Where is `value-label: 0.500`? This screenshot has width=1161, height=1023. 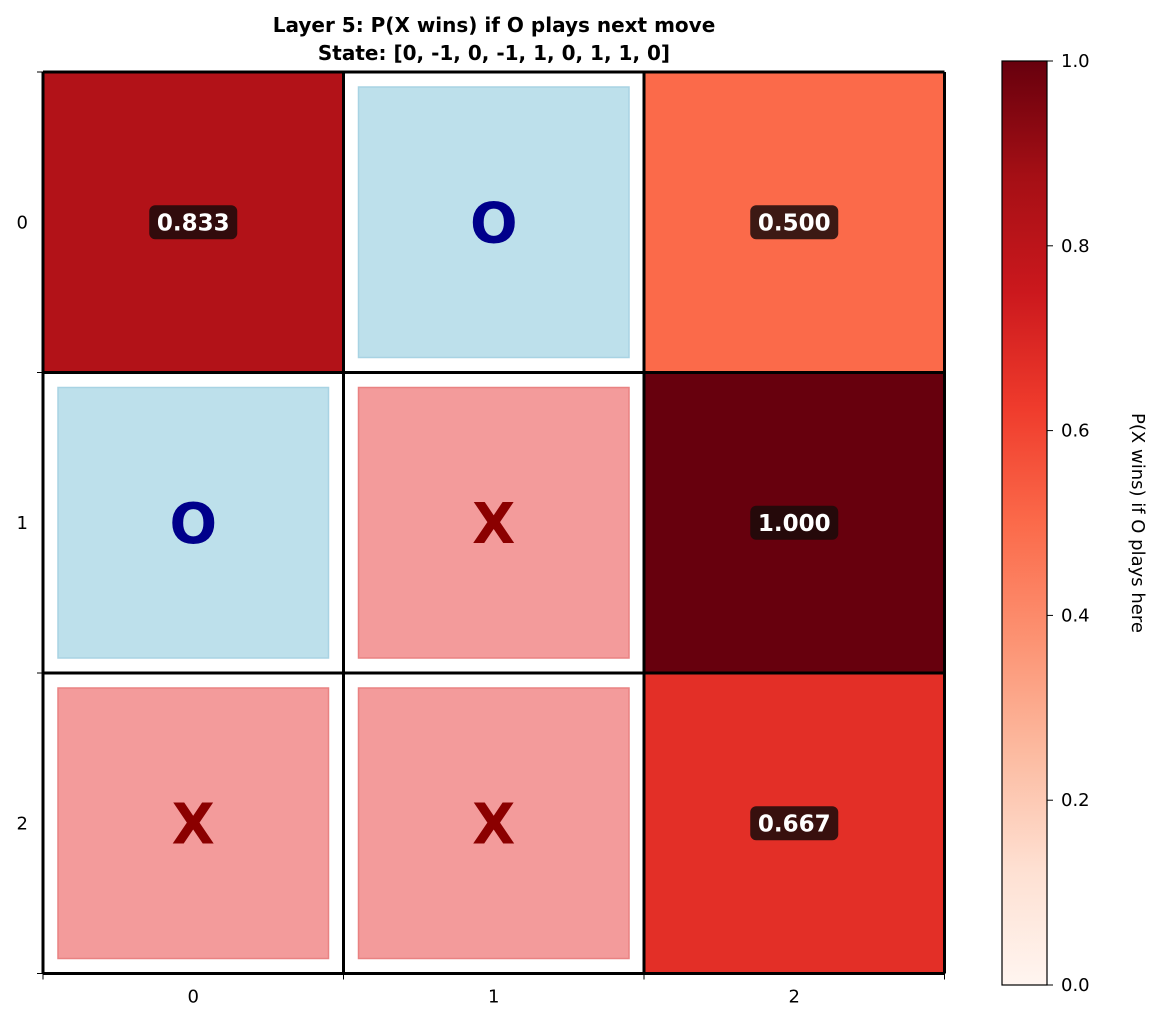
value-label: 0.500 is located at coordinates (794, 223).